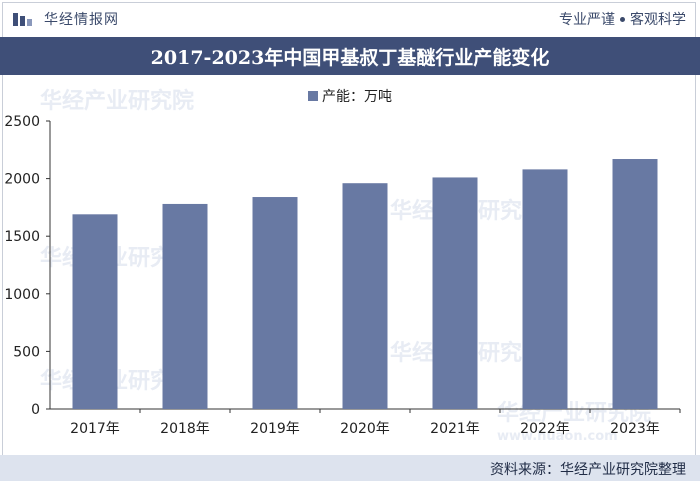 This screenshot has width=700, height=485. What do you see at coordinates (275, 429) in the screenshot?
I see `x-tick-label: 2019年` at bounding box center [275, 429].